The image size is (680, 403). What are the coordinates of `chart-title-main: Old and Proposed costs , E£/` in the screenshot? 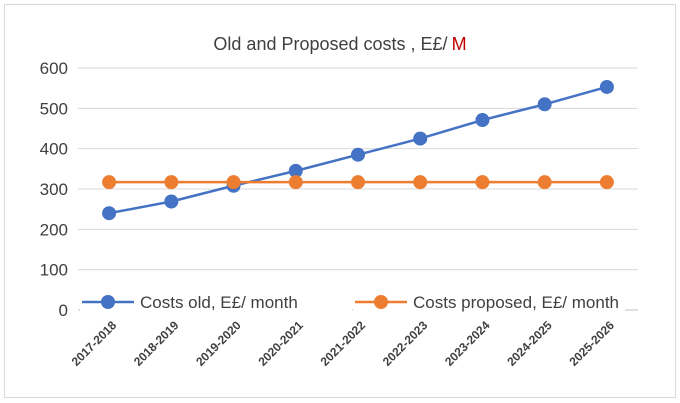 It's located at (330, 44).